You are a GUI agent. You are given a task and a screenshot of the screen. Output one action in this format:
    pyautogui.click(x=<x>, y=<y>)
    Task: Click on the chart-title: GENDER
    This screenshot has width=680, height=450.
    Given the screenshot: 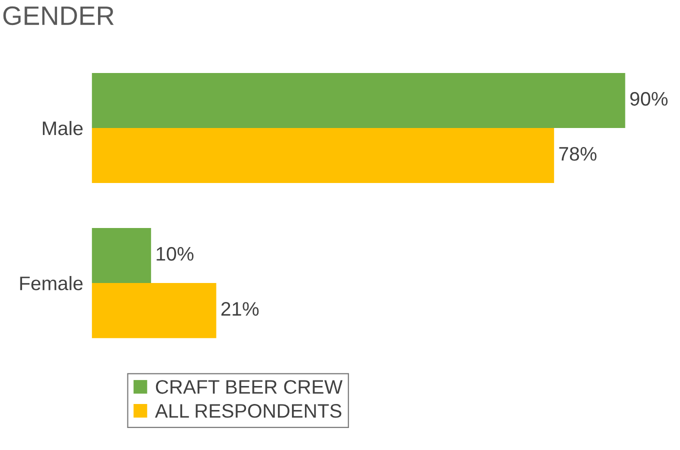 What is the action you would take?
    pyautogui.click(x=58, y=16)
    